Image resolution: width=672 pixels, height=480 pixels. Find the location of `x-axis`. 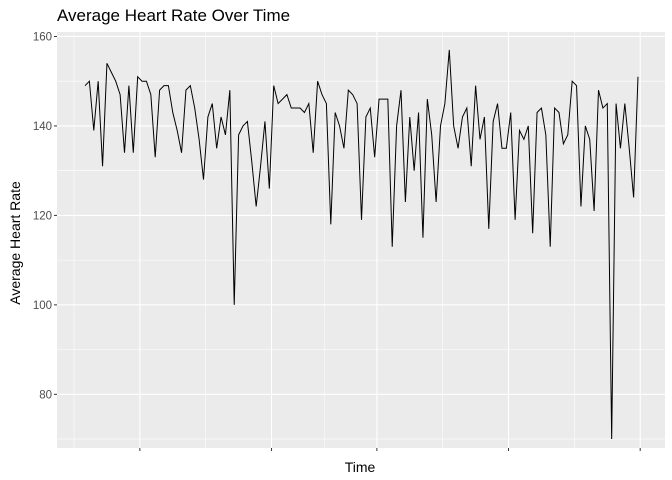

x-axis is located at coordinates (390, 449).